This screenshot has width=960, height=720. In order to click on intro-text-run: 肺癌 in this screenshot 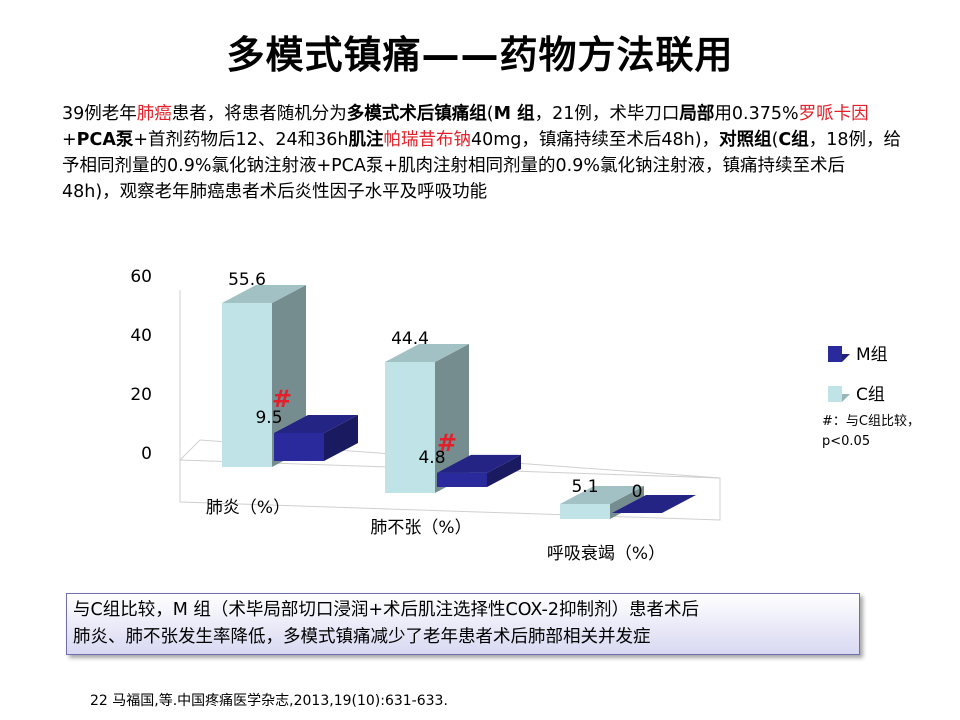, I will do `click(154, 114)`.